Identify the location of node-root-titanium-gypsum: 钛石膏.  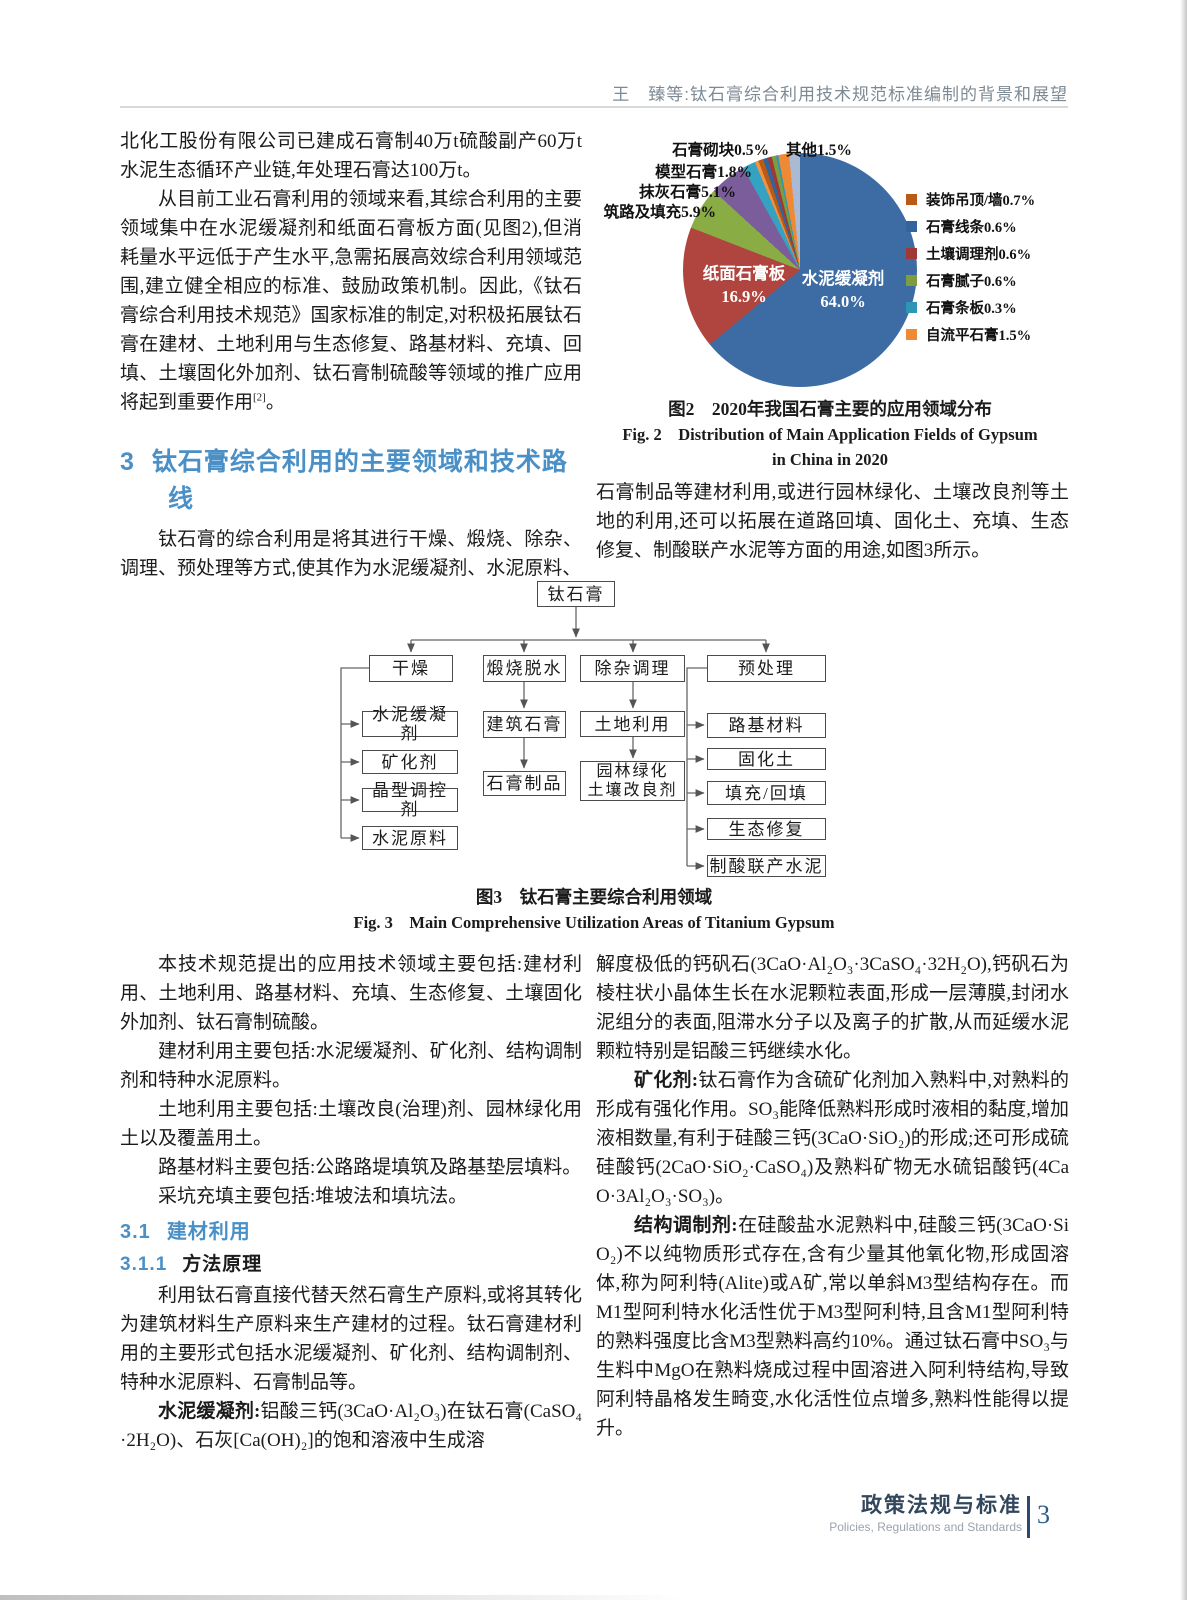
(576, 594).